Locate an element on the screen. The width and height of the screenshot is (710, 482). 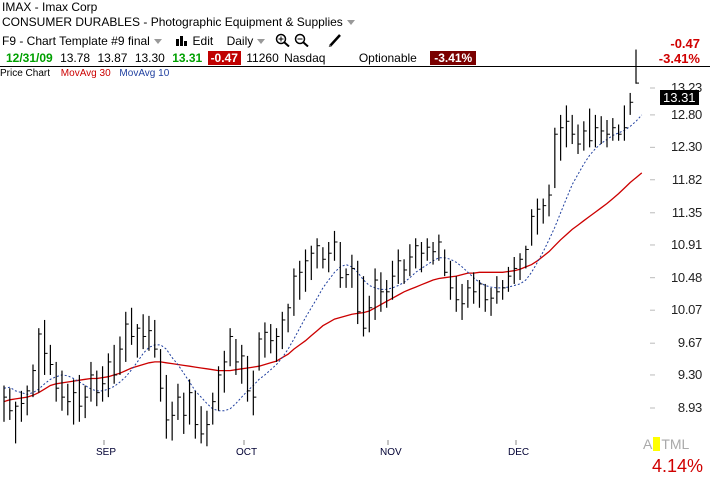
y-tick-label: 11.35 is located at coordinates (686, 212).